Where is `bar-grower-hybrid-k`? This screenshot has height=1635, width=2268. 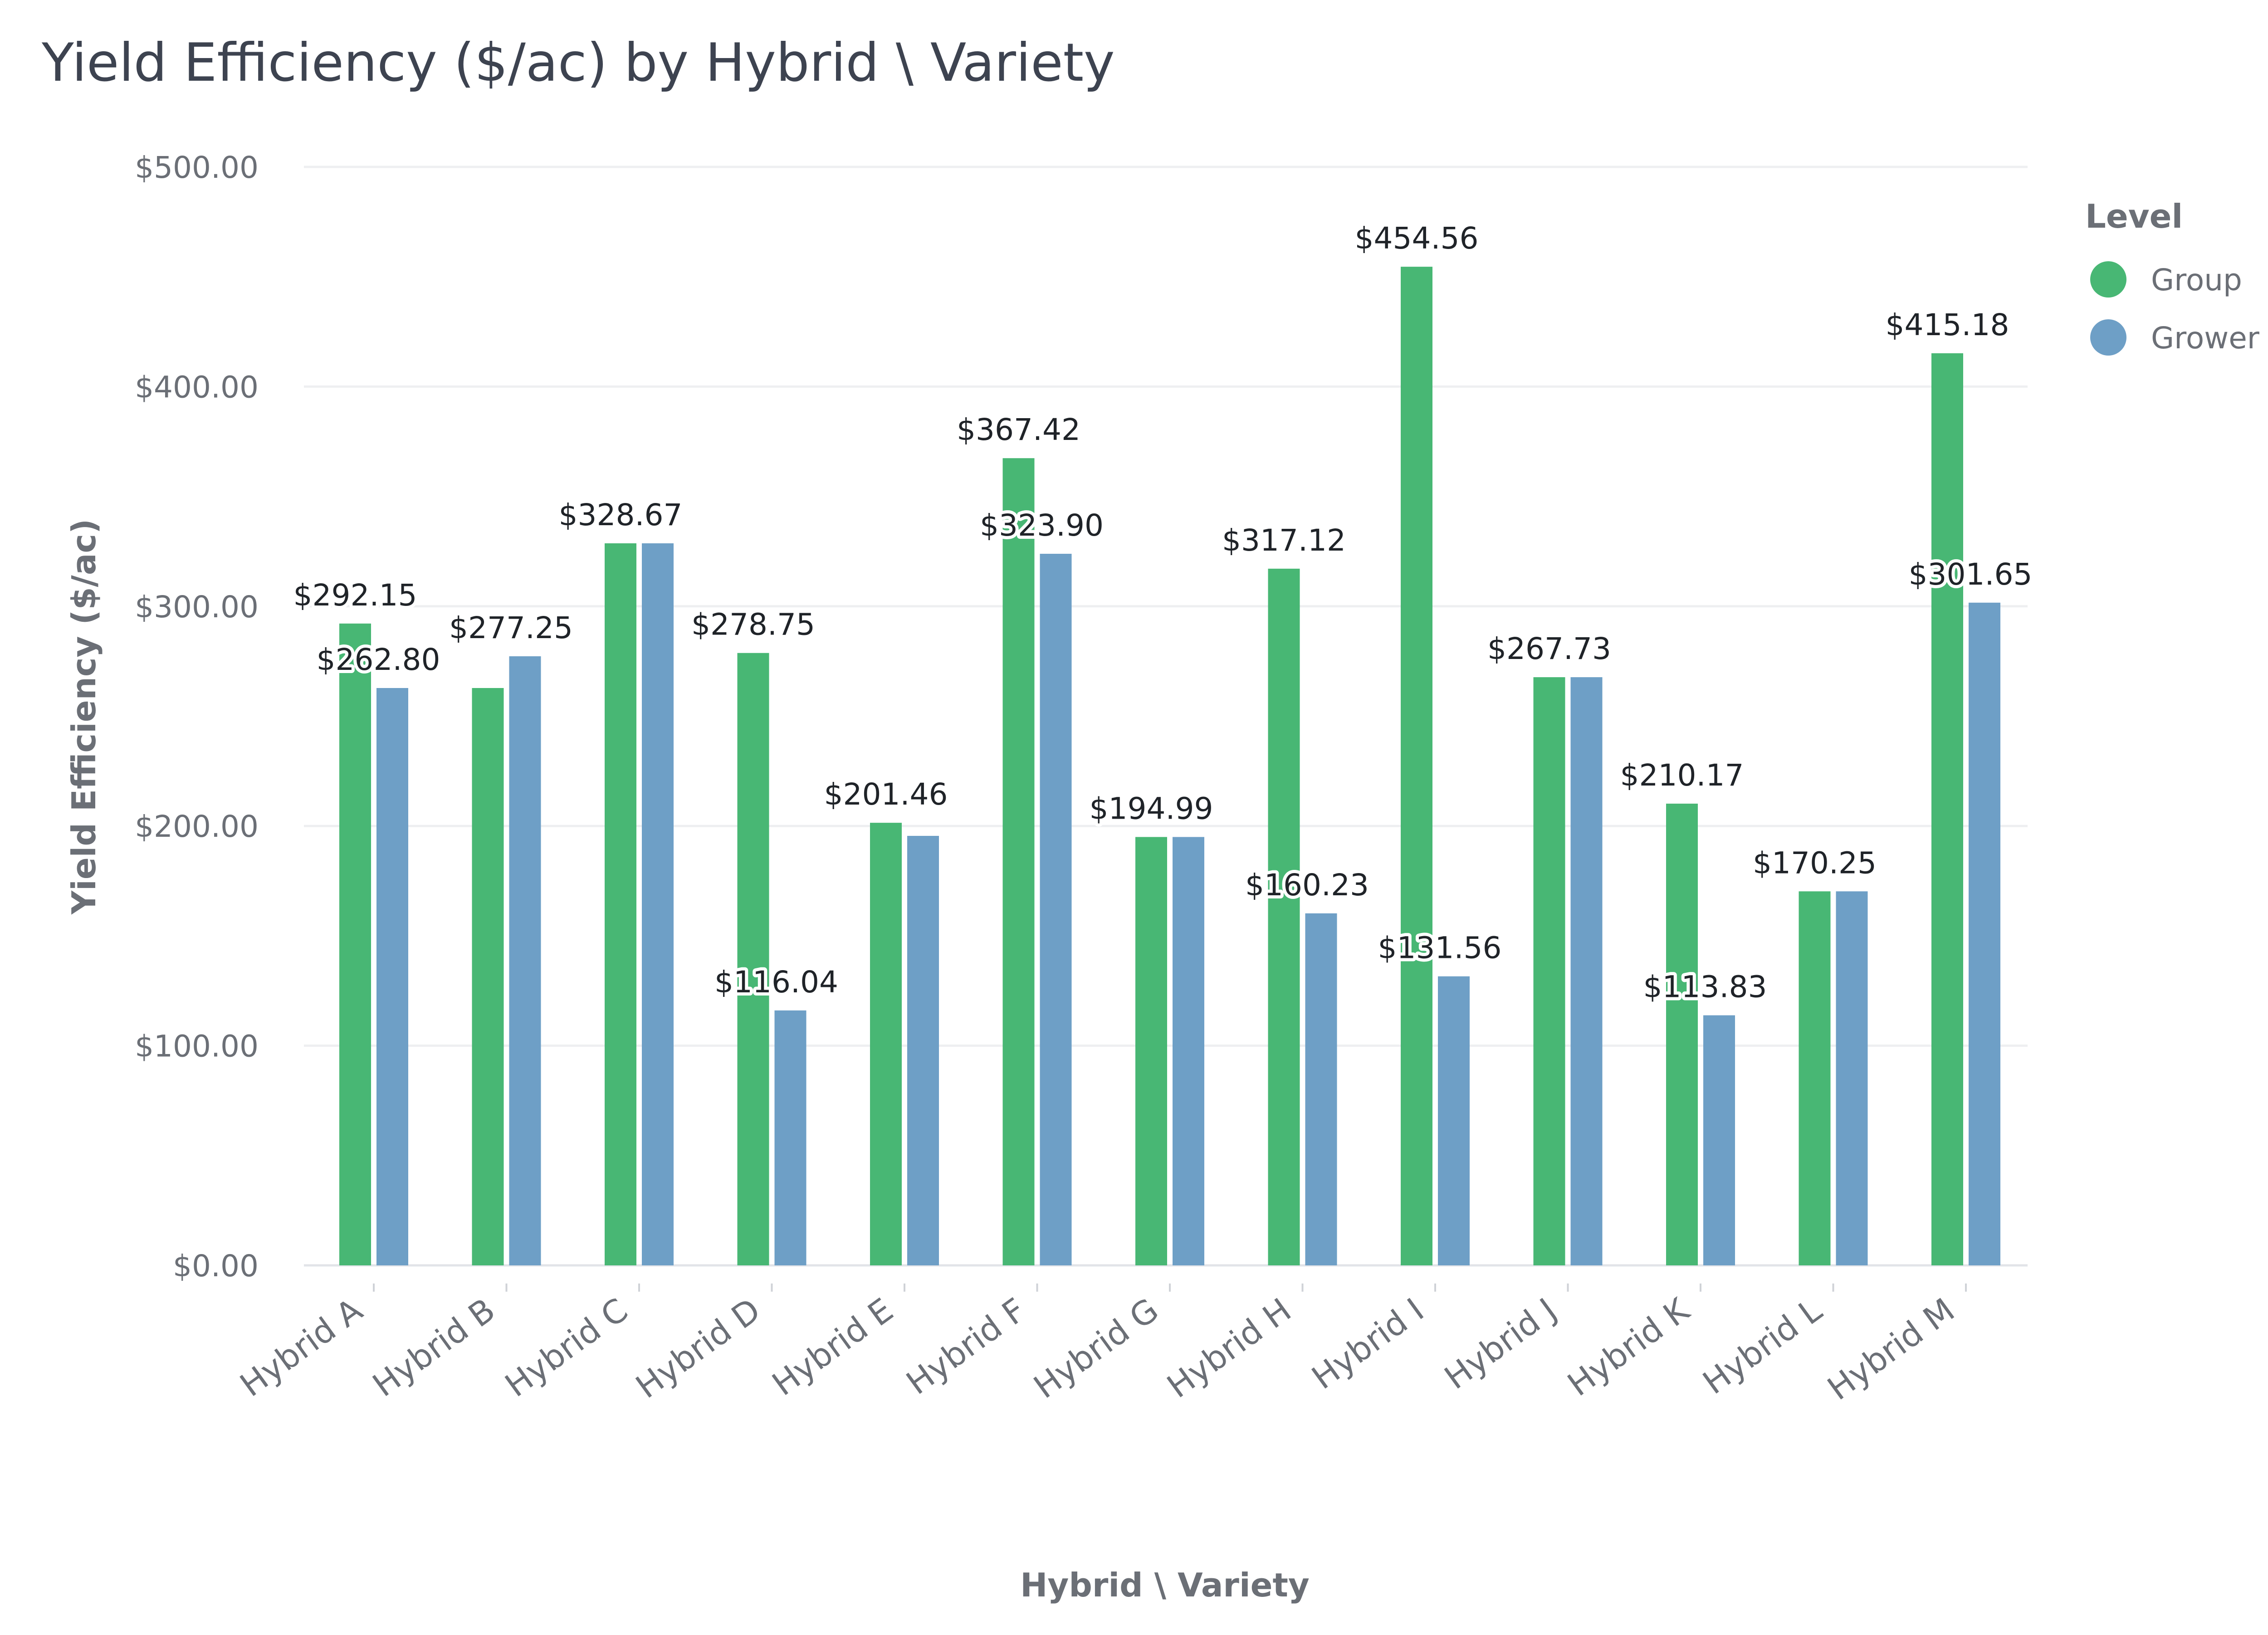
bar-grower-hybrid-k is located at coordinates (1719, 1140).